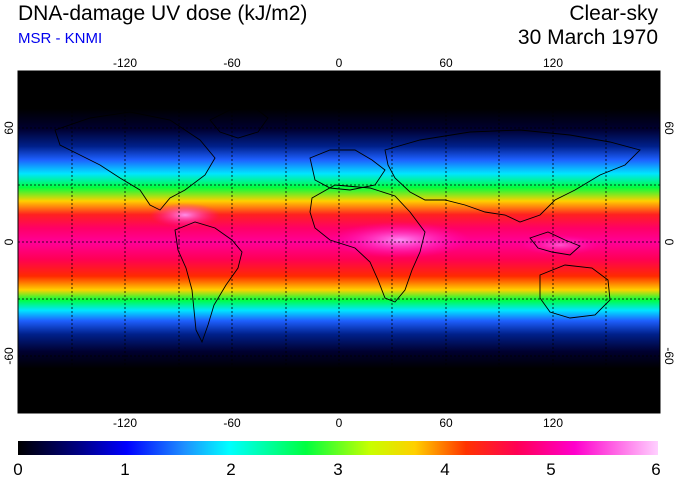  I want to click on lat-tick-left: -60, so click(9, 356).